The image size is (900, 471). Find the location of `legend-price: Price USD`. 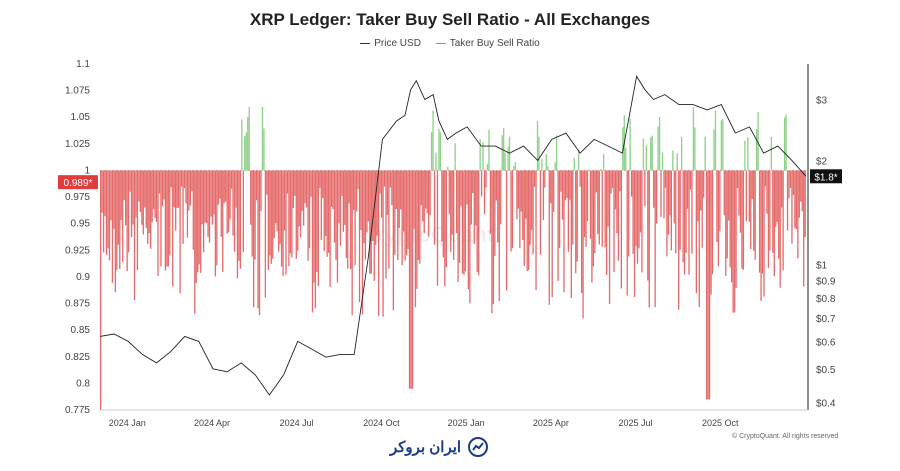

legend-price: Price USD is located at coordinates (390, 43).